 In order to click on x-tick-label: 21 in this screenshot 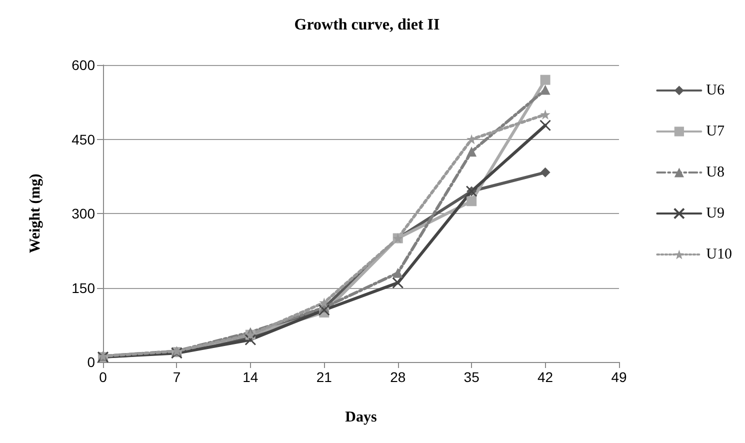, I will do `click(324, 377)`.